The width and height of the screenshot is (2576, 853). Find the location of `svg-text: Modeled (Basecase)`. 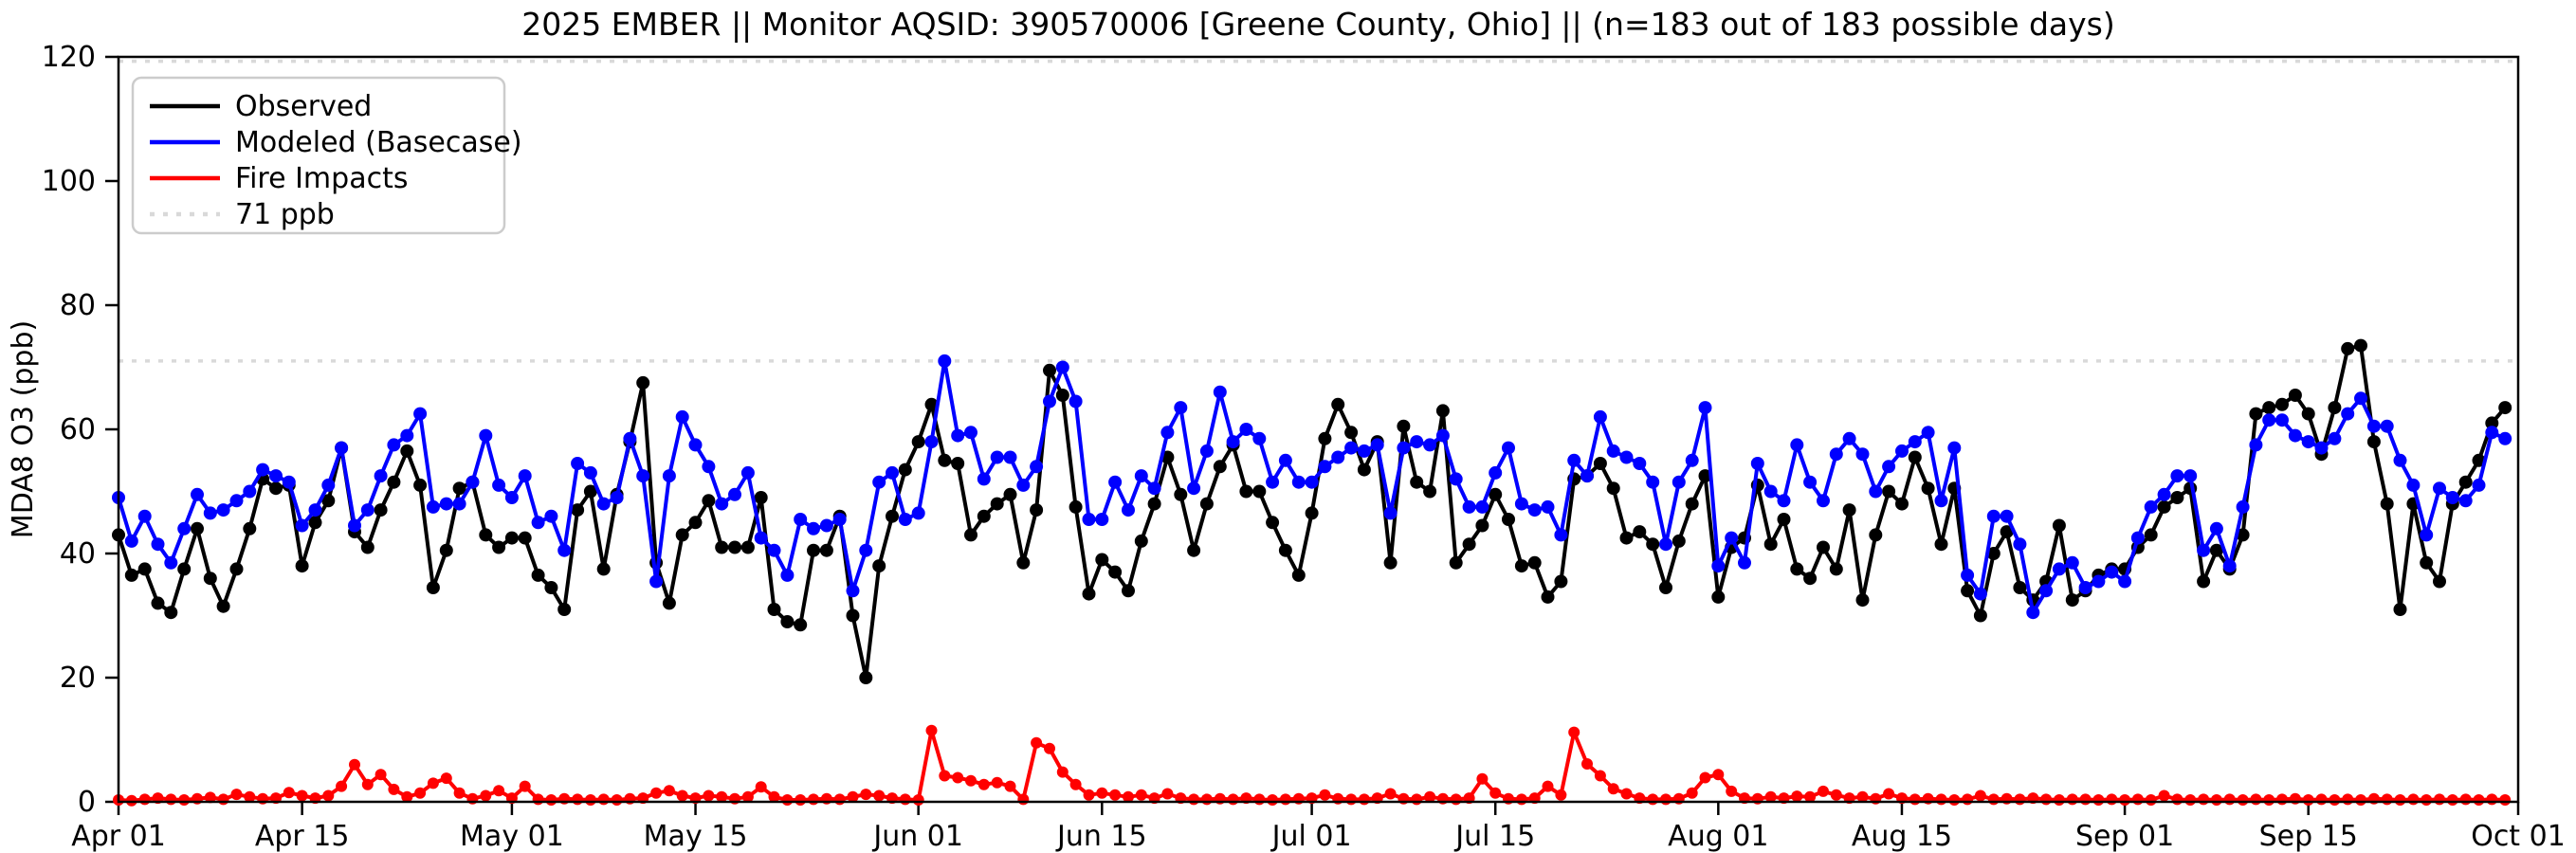

svg-text: Modeled (Basecase) is located at coordinates (378, 142).